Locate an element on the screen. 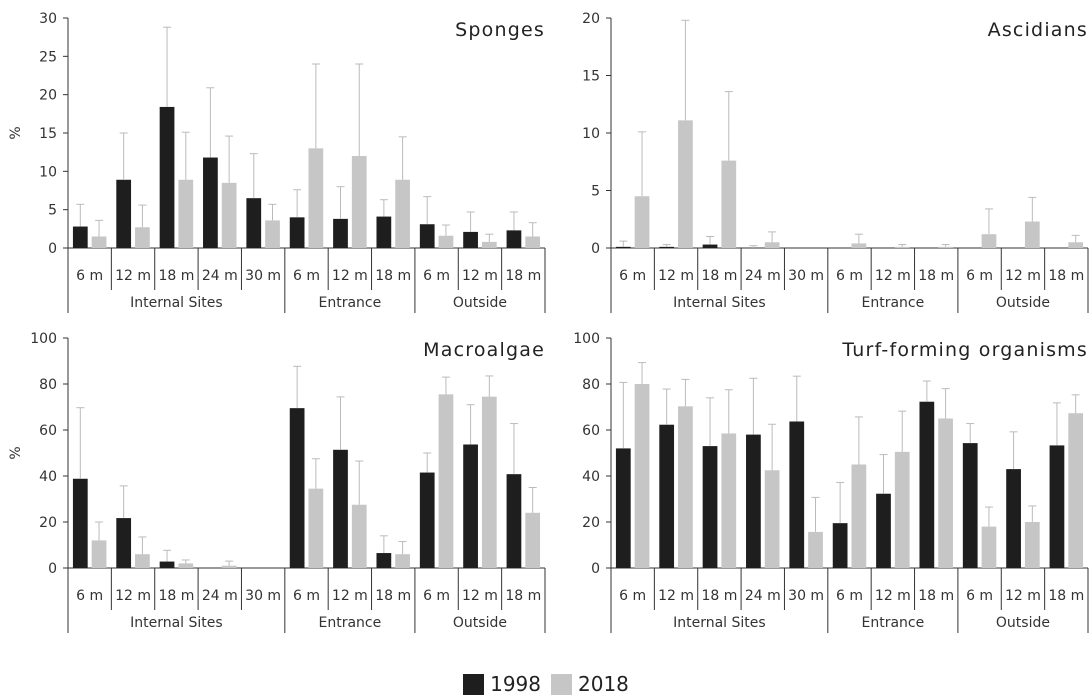 The width and height of the screenshot is (1092, 698). legend-item-2018: 2018 is located at coordinates (590, 684).